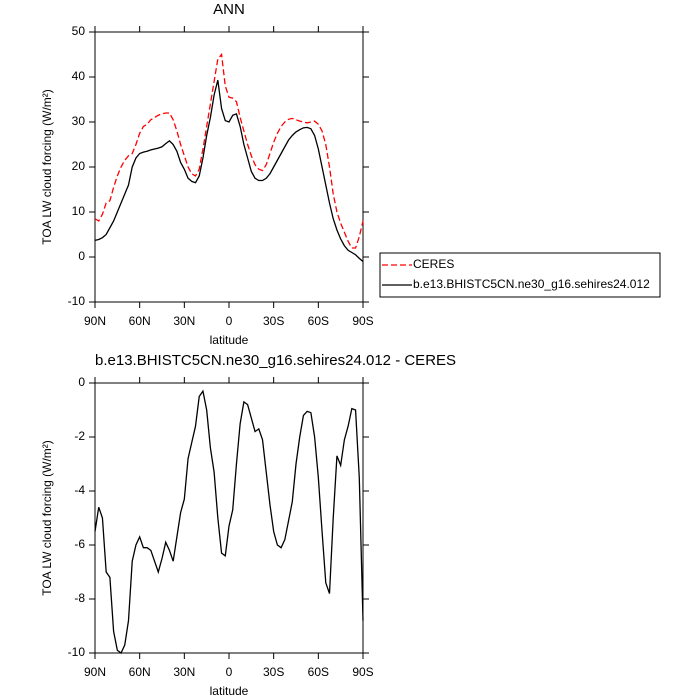 This screenshot has height=700, width=700. Describe the element at coordinates (79, 211) in the screenshot. I see `y-tick-label: 10` at that location.